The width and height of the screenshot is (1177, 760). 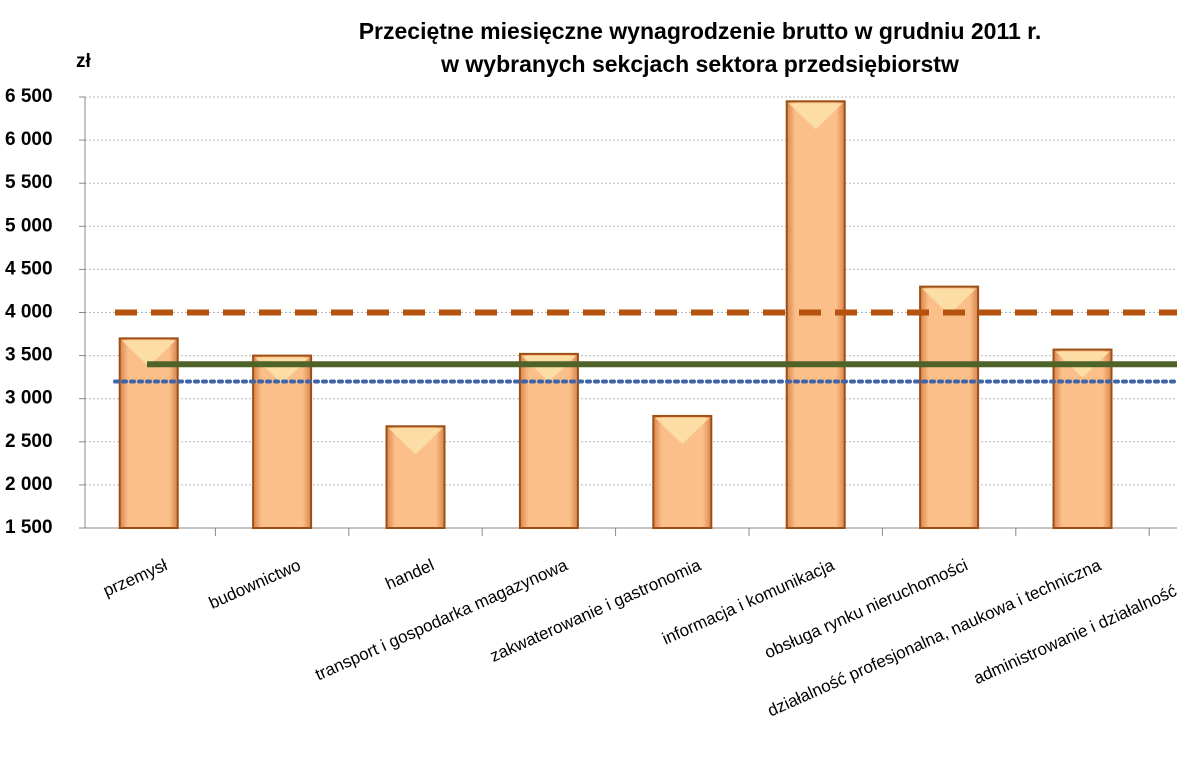 What do you see at coordinates (595, 610) in the screenshot?
I see `x-tick-label: zakwaterowanie i gastronomia` at bounding box center [595, 610].